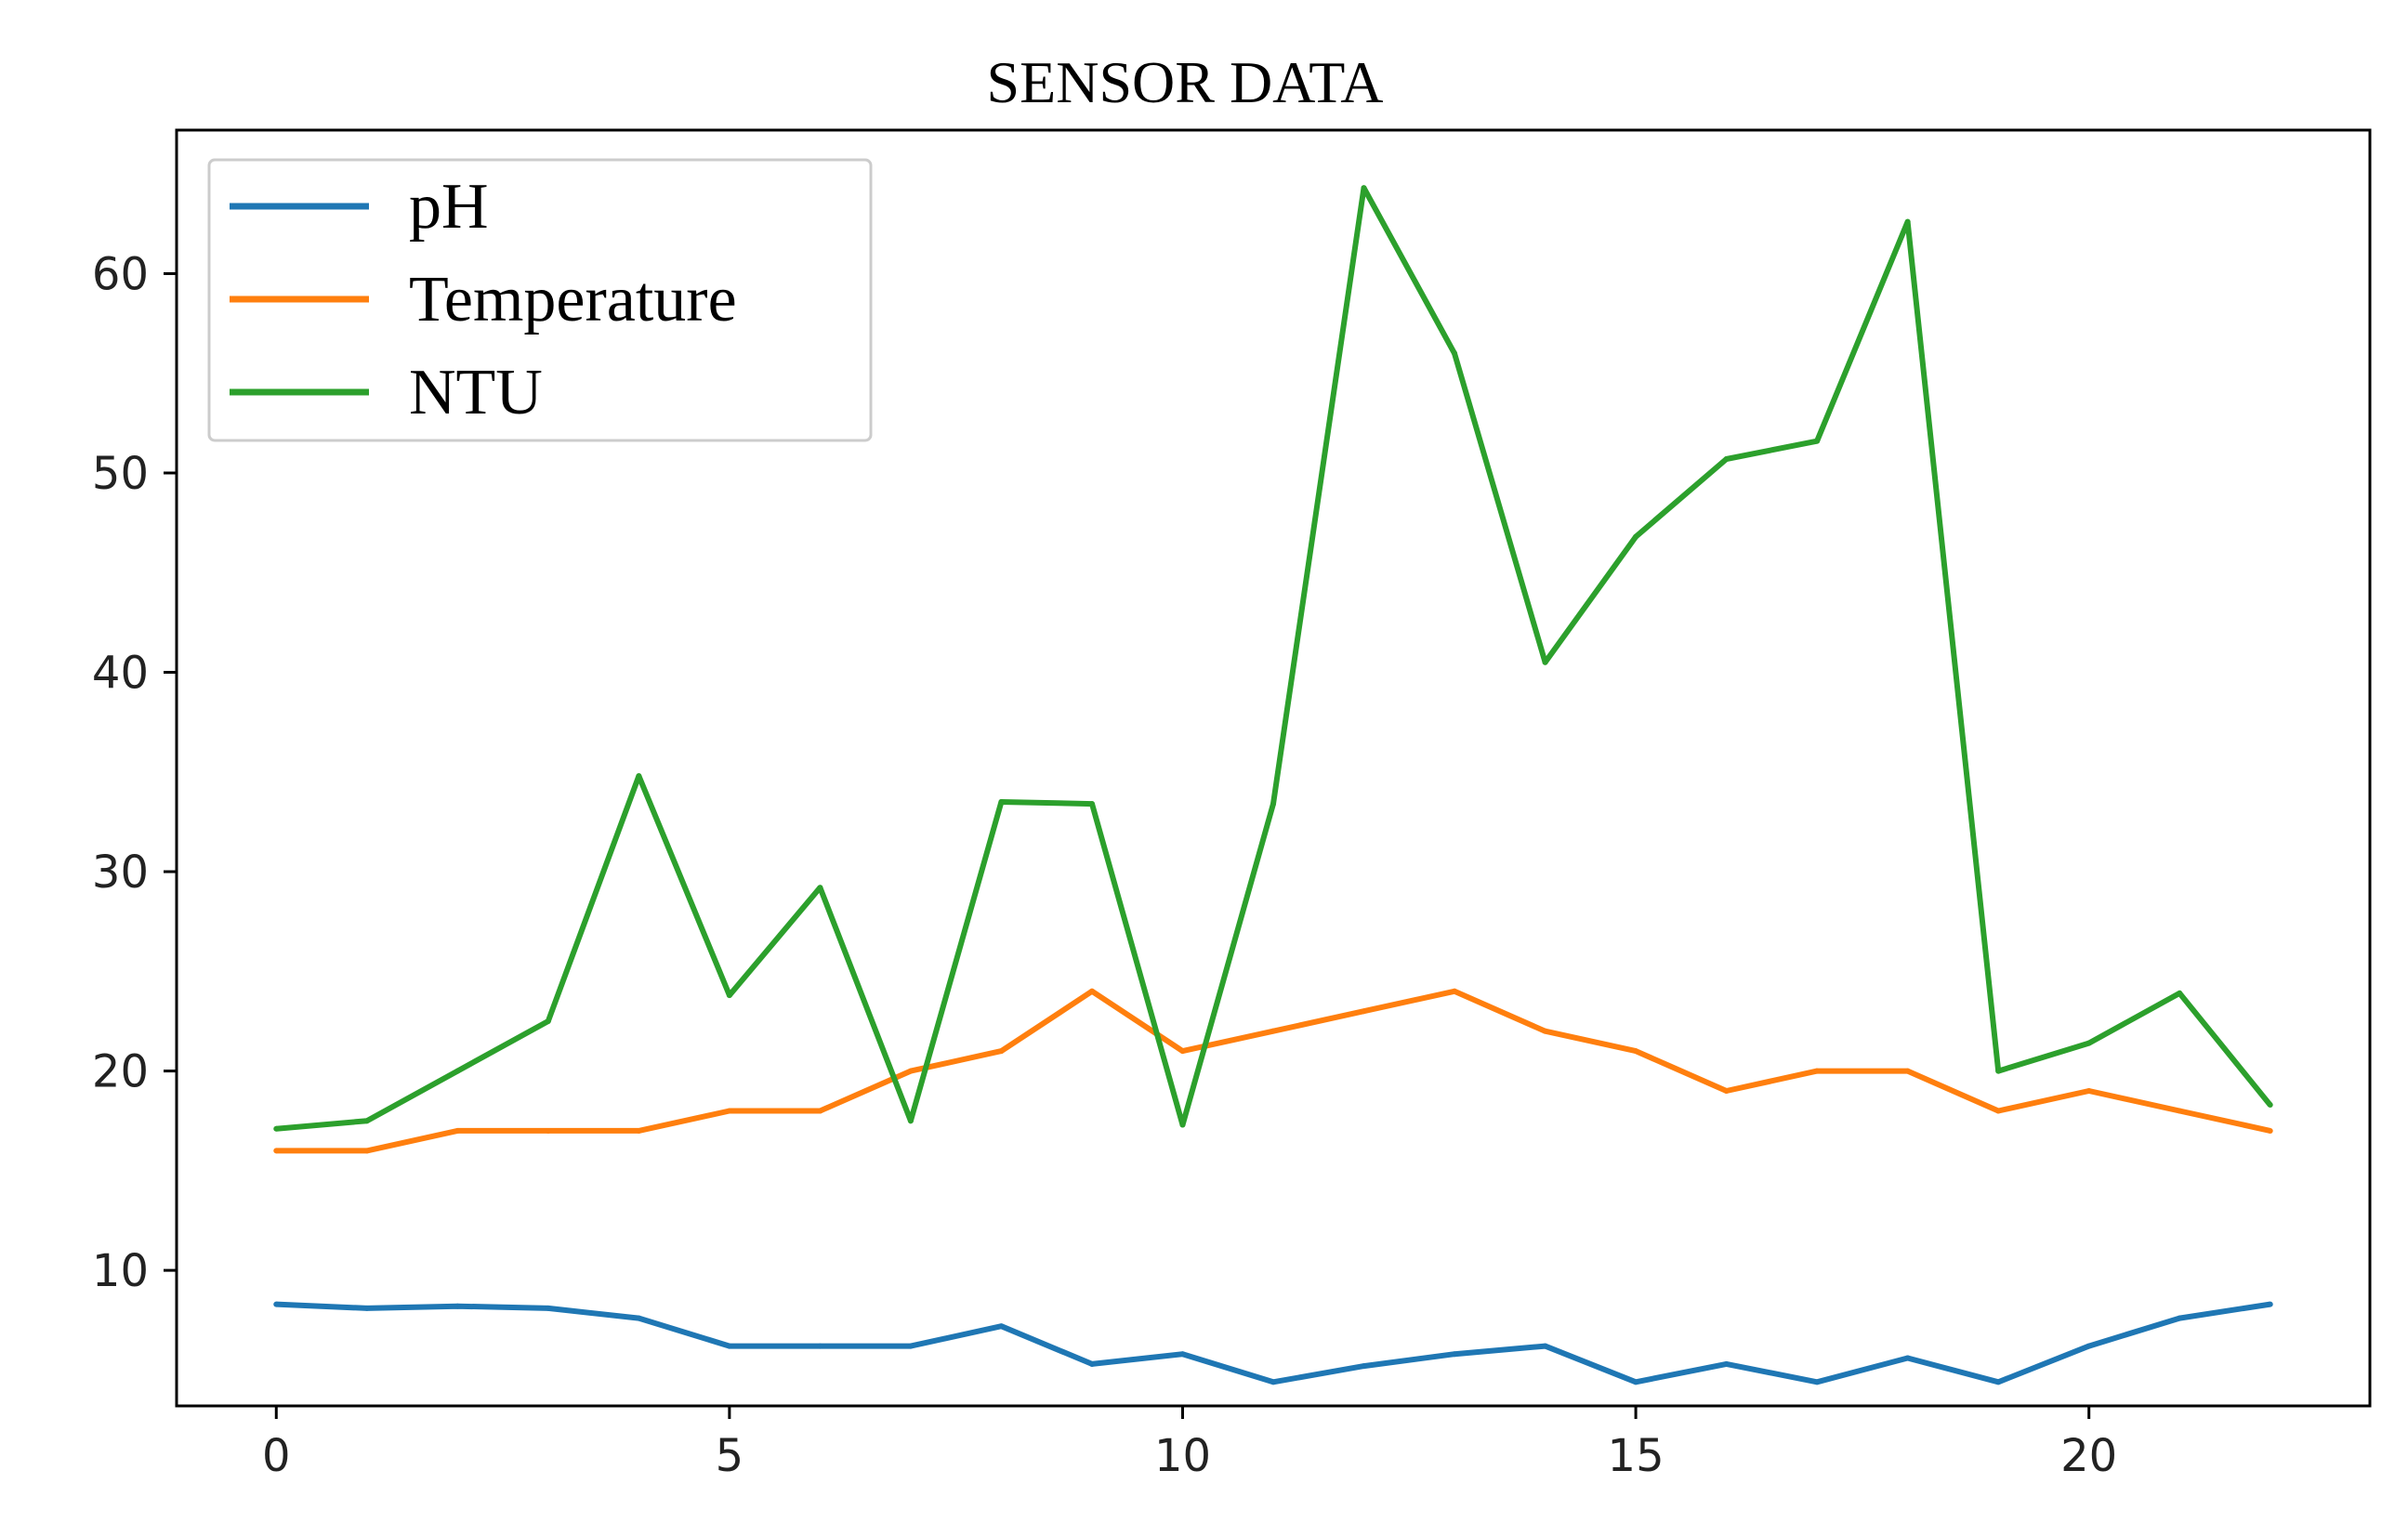 The image size is (2408, 1536). What do you see at coordinates (120, 674) in the screenshot?
I see `y-tick-label: 40` at bounding box center [120, 674].